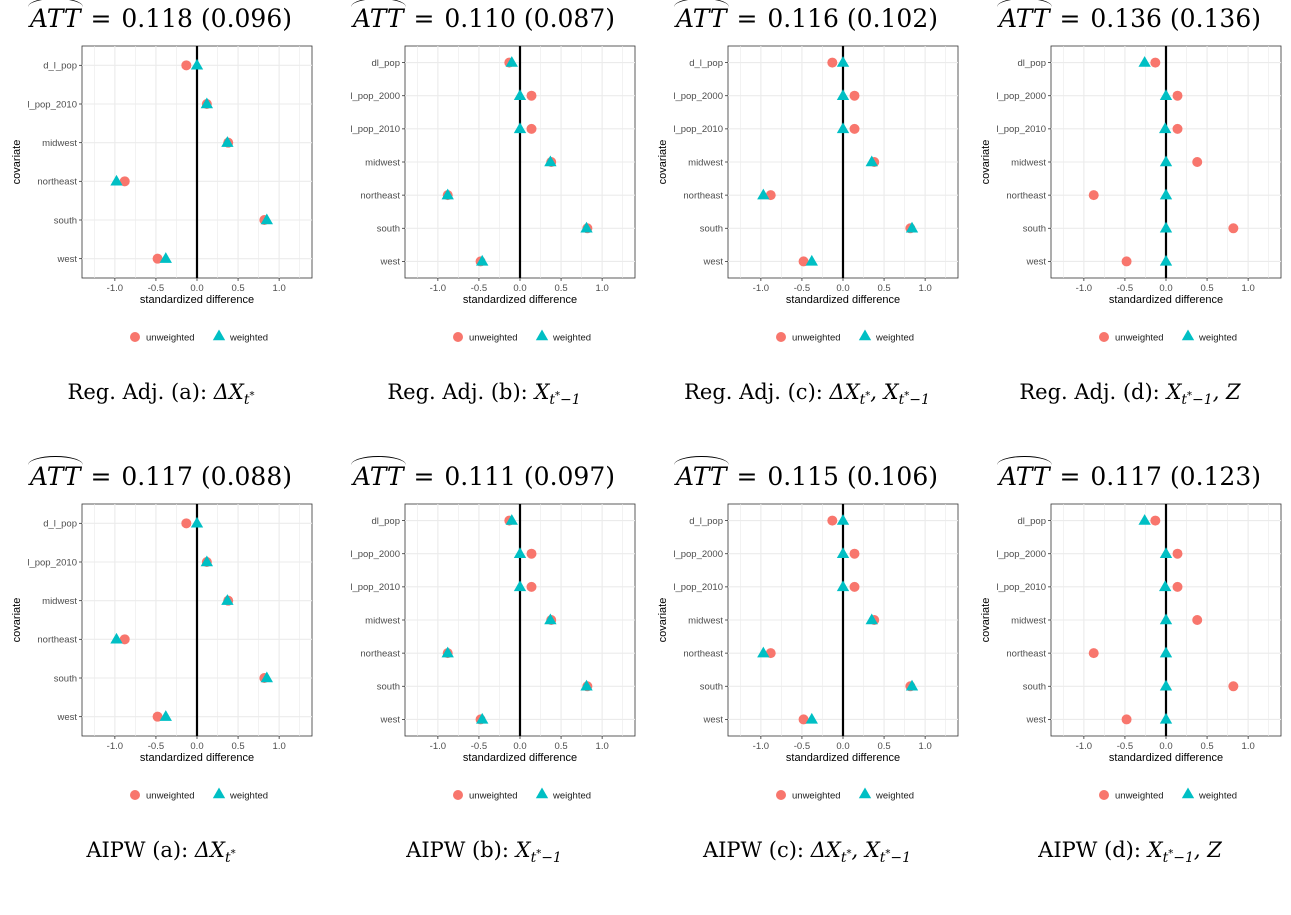  I want to click on att-estimate: 0.118, so click(157, 18).